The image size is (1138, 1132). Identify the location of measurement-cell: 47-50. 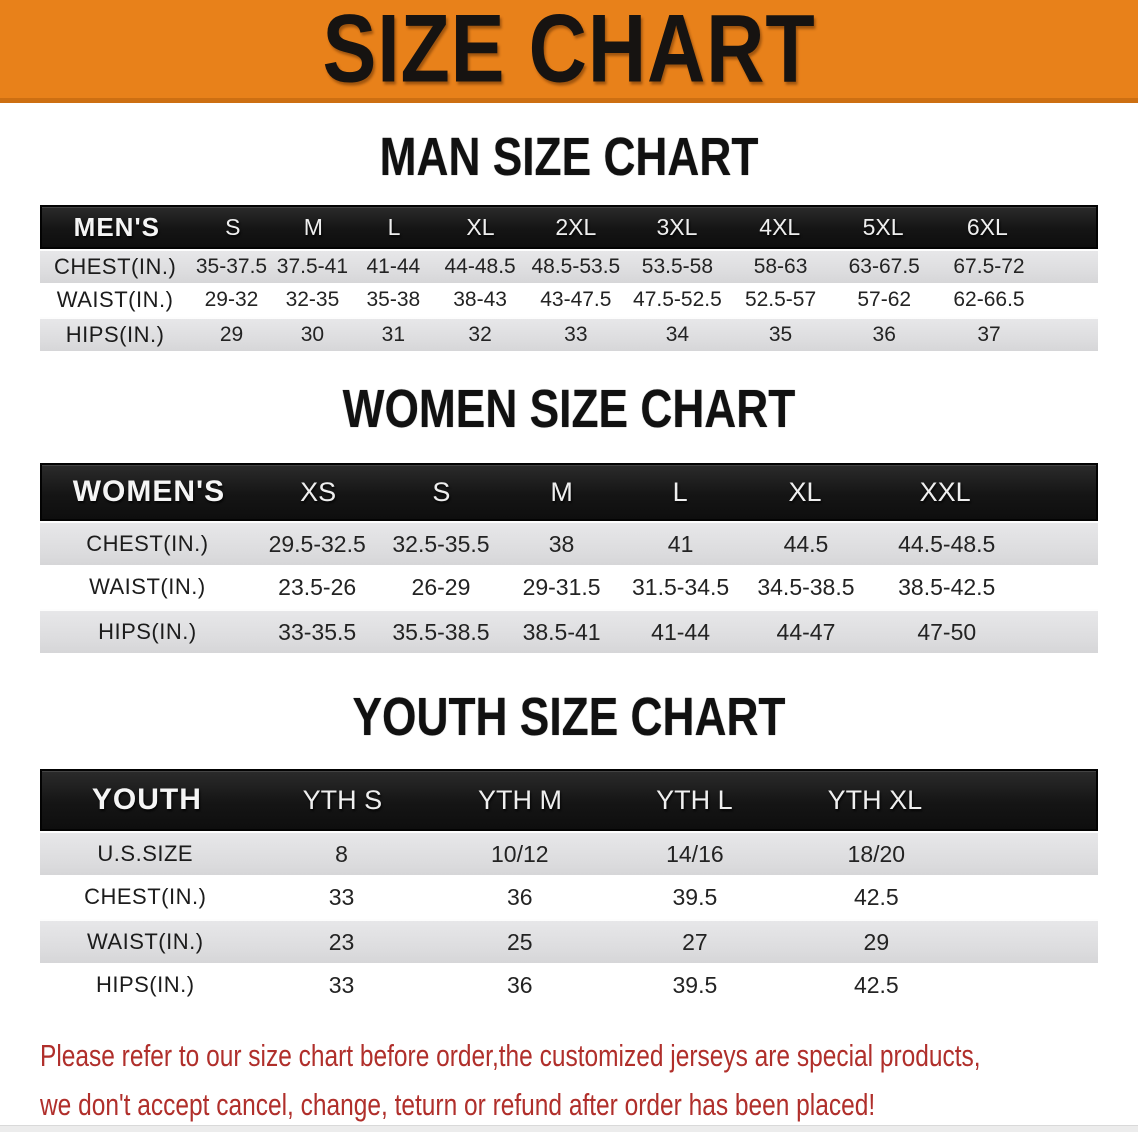
(947, 631).